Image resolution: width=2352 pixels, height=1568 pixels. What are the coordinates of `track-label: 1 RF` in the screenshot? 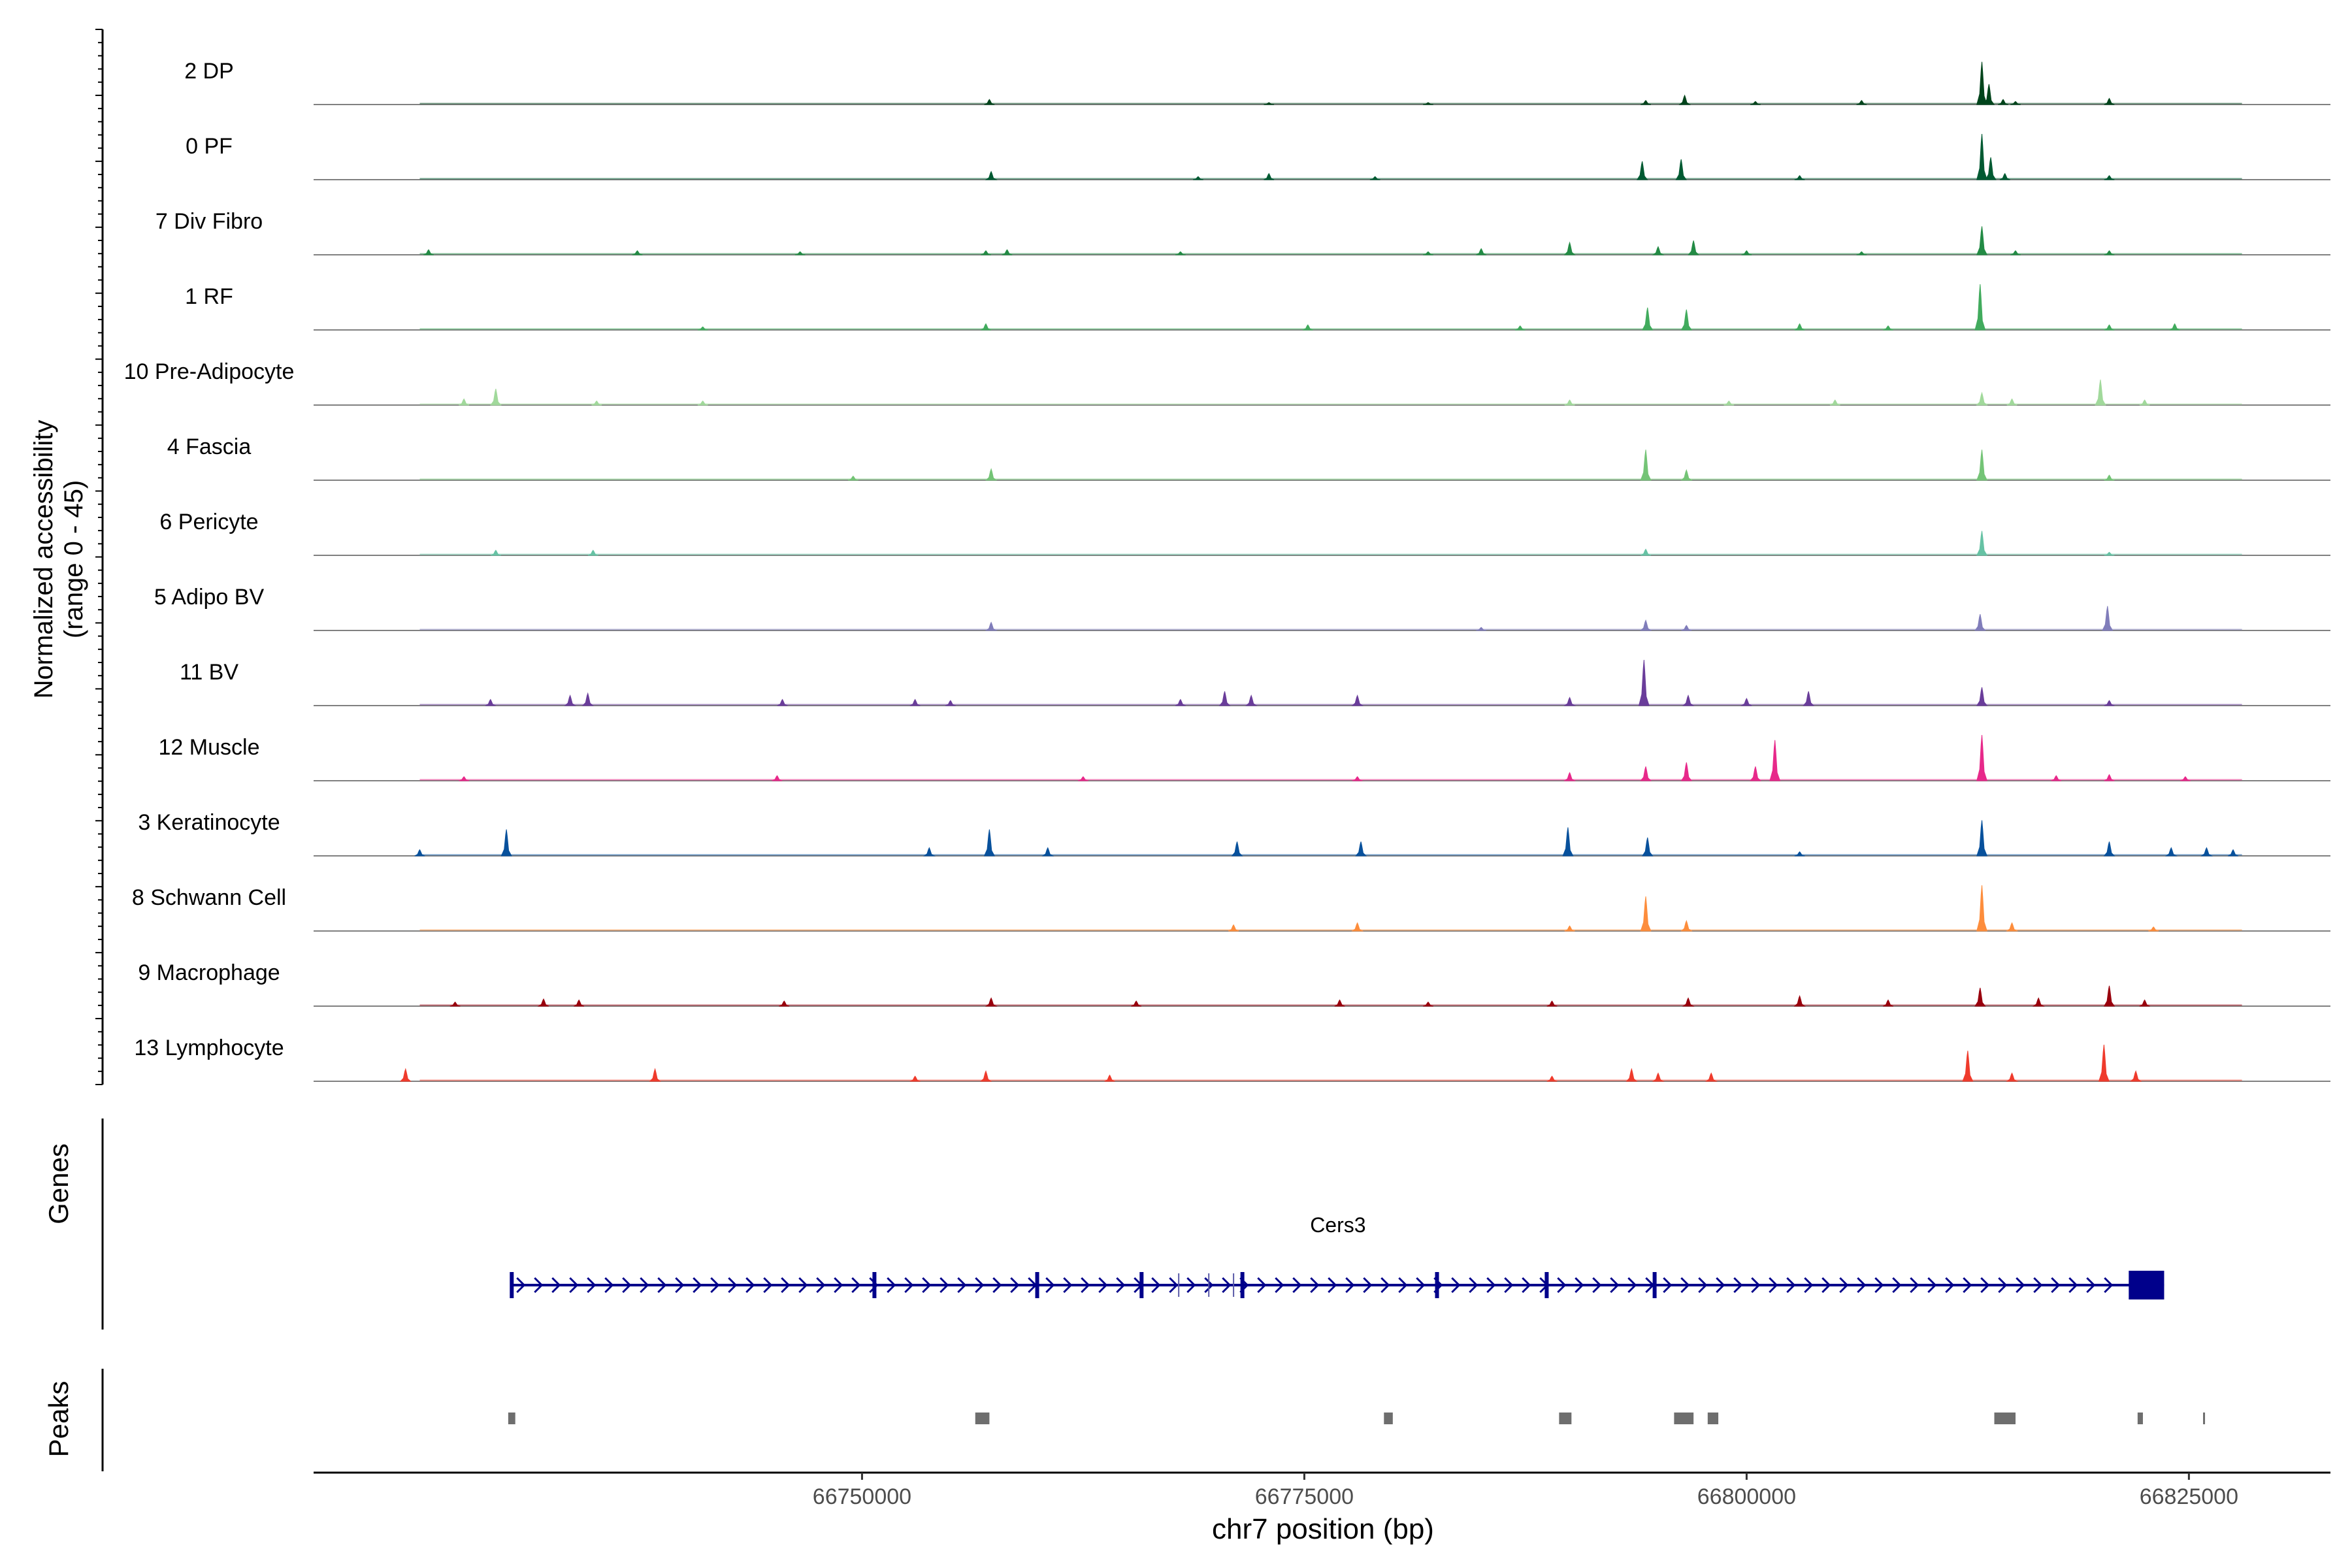 It's located at (209, 296).